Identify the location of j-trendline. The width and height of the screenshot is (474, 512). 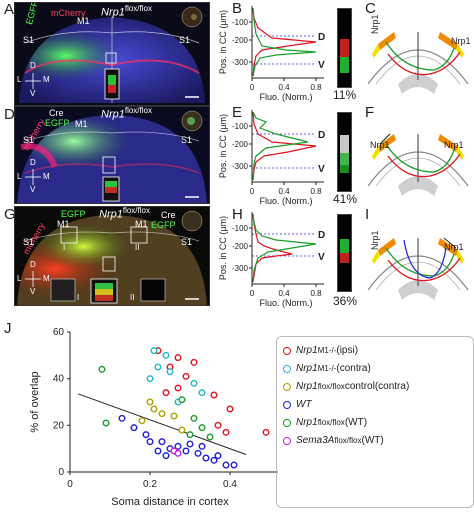
(162, 424).